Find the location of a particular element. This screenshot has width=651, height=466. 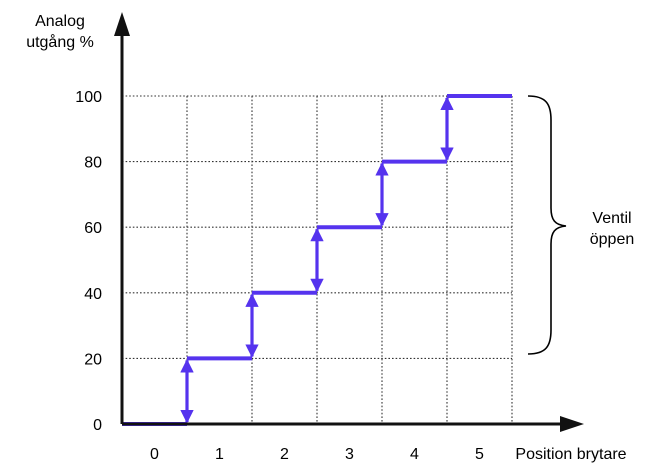

x-tick-label: 3 is located at coordinates (349, 454).